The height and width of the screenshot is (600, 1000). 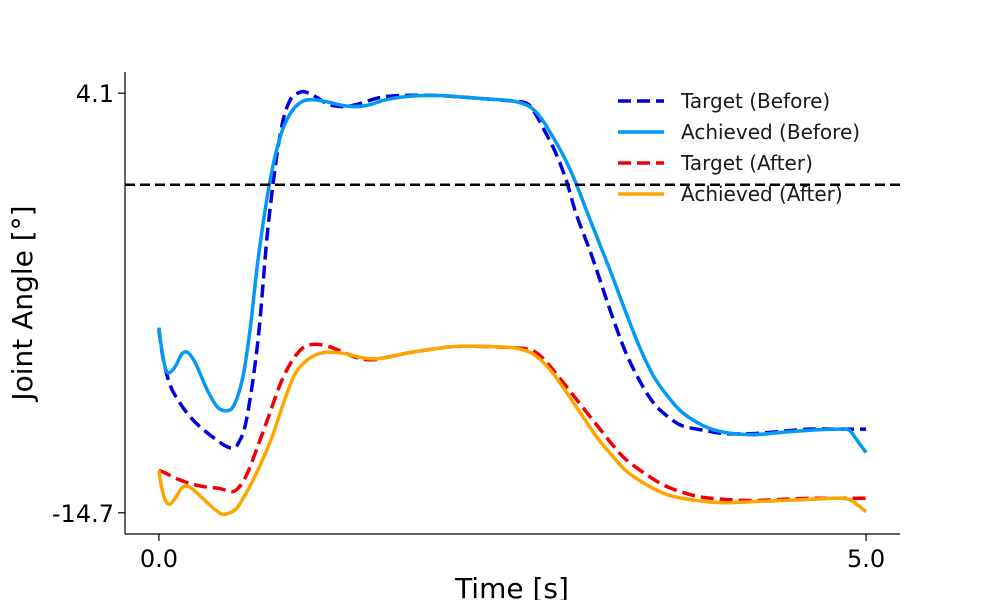 I want to click on y-tick-label: -14.7, so click(x=83, y=514).